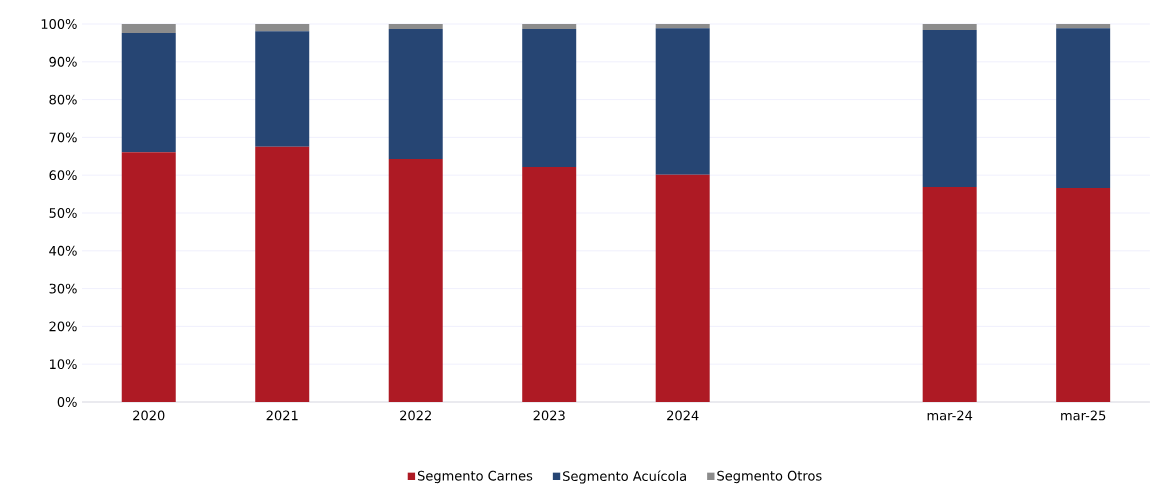 This screenshot has height=495, width=1159. I want to click on x-tick-label: 2022, so click(415, 415).